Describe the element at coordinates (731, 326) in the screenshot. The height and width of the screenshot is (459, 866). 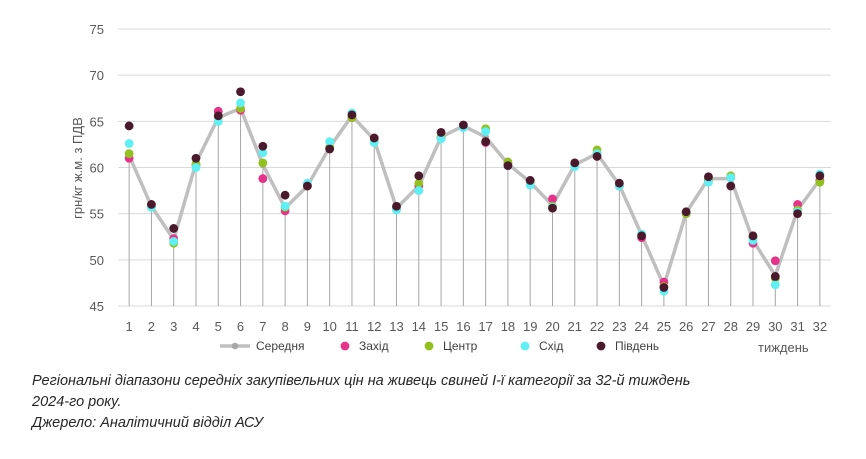
I see `x-tick-label: 28` at that location.